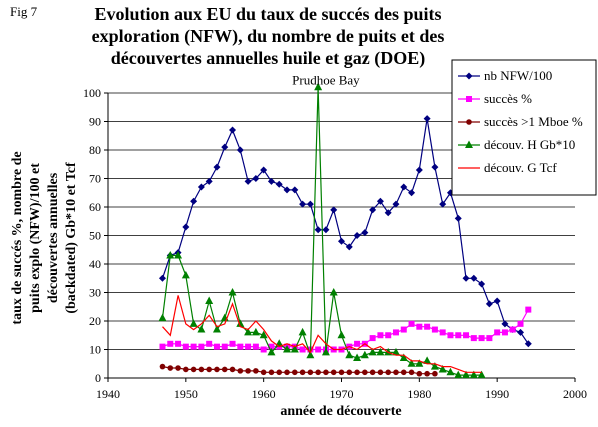 This screenshot has width=598, height=427. I want to click on x-tick-label-1: 1950, so click(186, 394).